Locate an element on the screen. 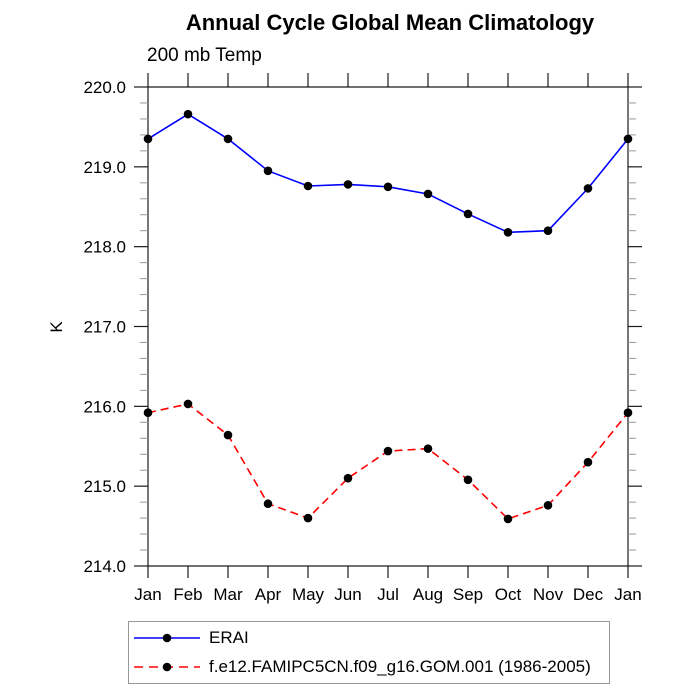  legend-dashed-line-icon is located at coordinates (167, 666).